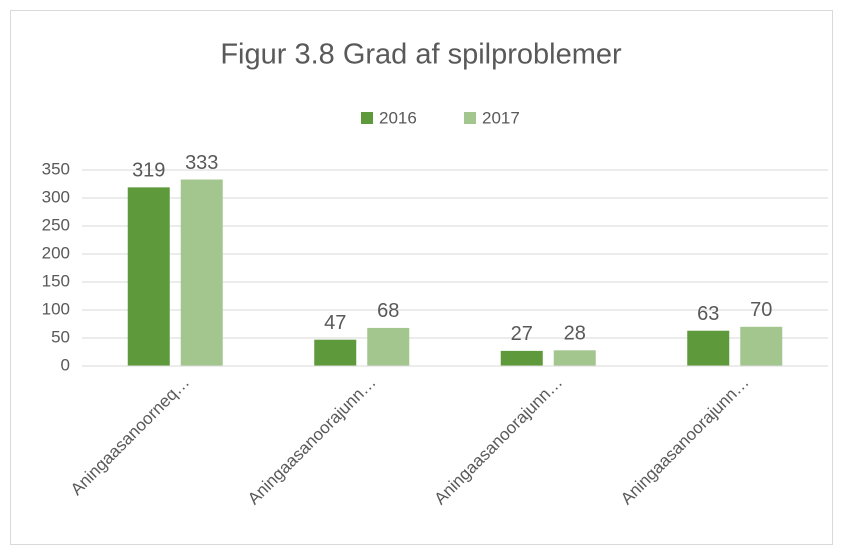 The image size is (843, 555). I want to click on y-tick-label: 150, so click(56, 280).